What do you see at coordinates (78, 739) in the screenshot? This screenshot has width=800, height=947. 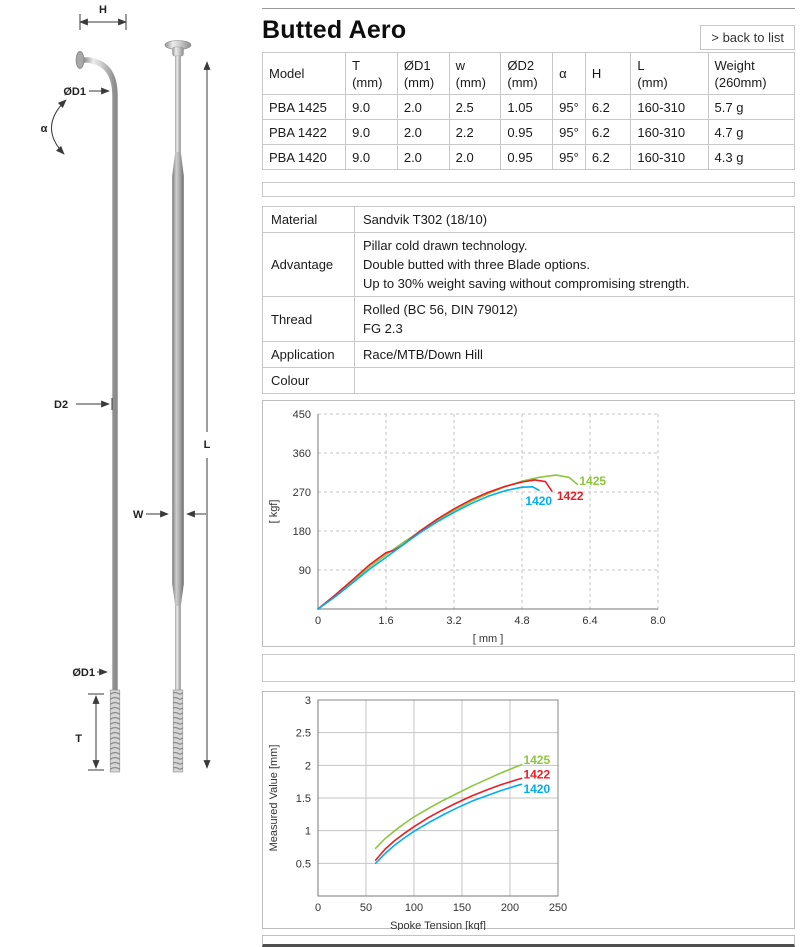 I see `dim-t-label: T` at bounding box center [78, 739].